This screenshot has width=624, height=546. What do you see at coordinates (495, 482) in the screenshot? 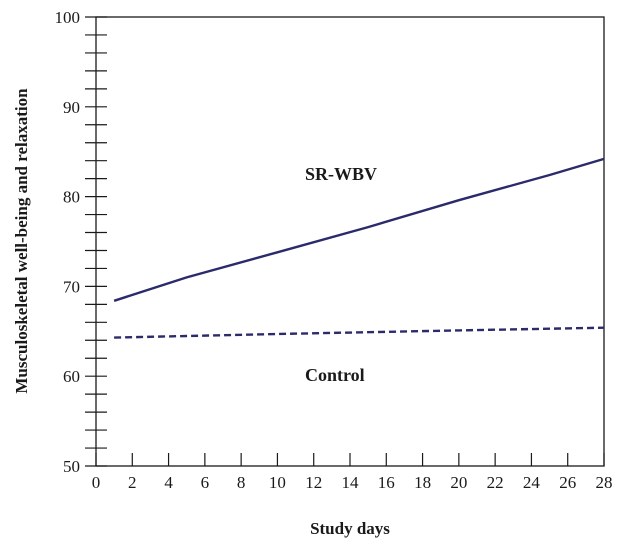
I see `x-tick-label: 22` at bounding box center [495, 482].